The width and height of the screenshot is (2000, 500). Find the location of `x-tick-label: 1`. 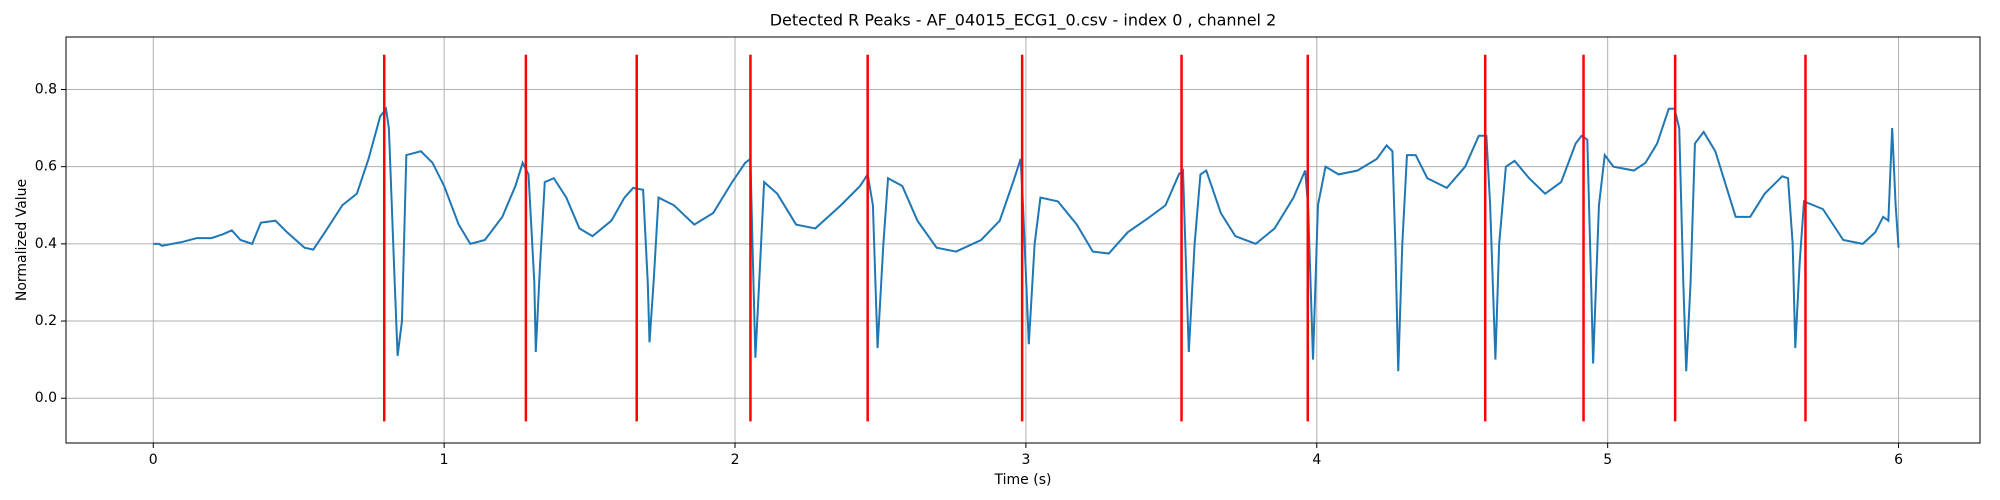

x-tick-label: 1 is located at coordinates (444, 460).